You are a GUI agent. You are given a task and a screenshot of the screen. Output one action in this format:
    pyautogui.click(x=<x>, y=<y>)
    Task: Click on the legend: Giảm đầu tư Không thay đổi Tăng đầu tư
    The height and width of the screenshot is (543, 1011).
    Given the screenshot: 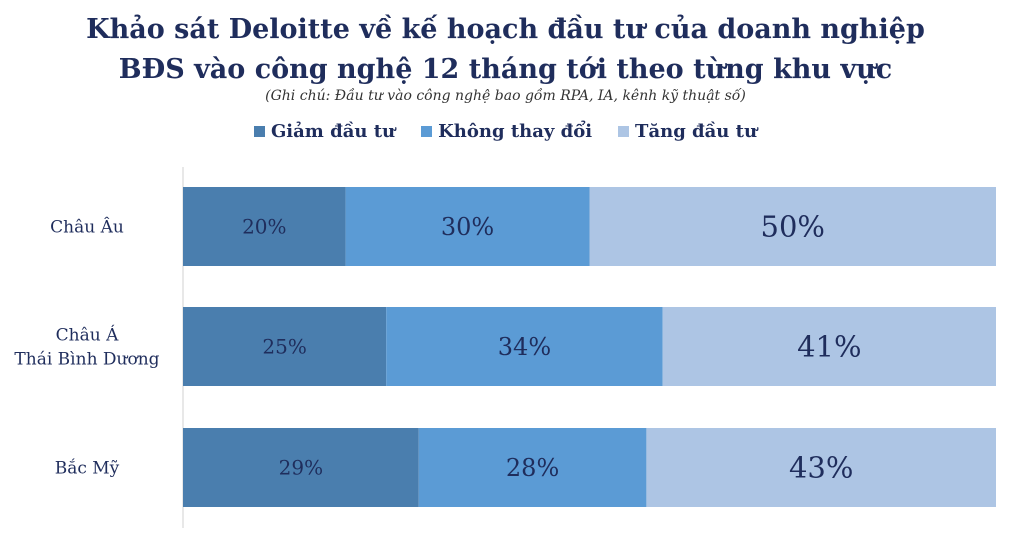 What is the action you would take?
    pyautogui.click(x=505, y=131)
    